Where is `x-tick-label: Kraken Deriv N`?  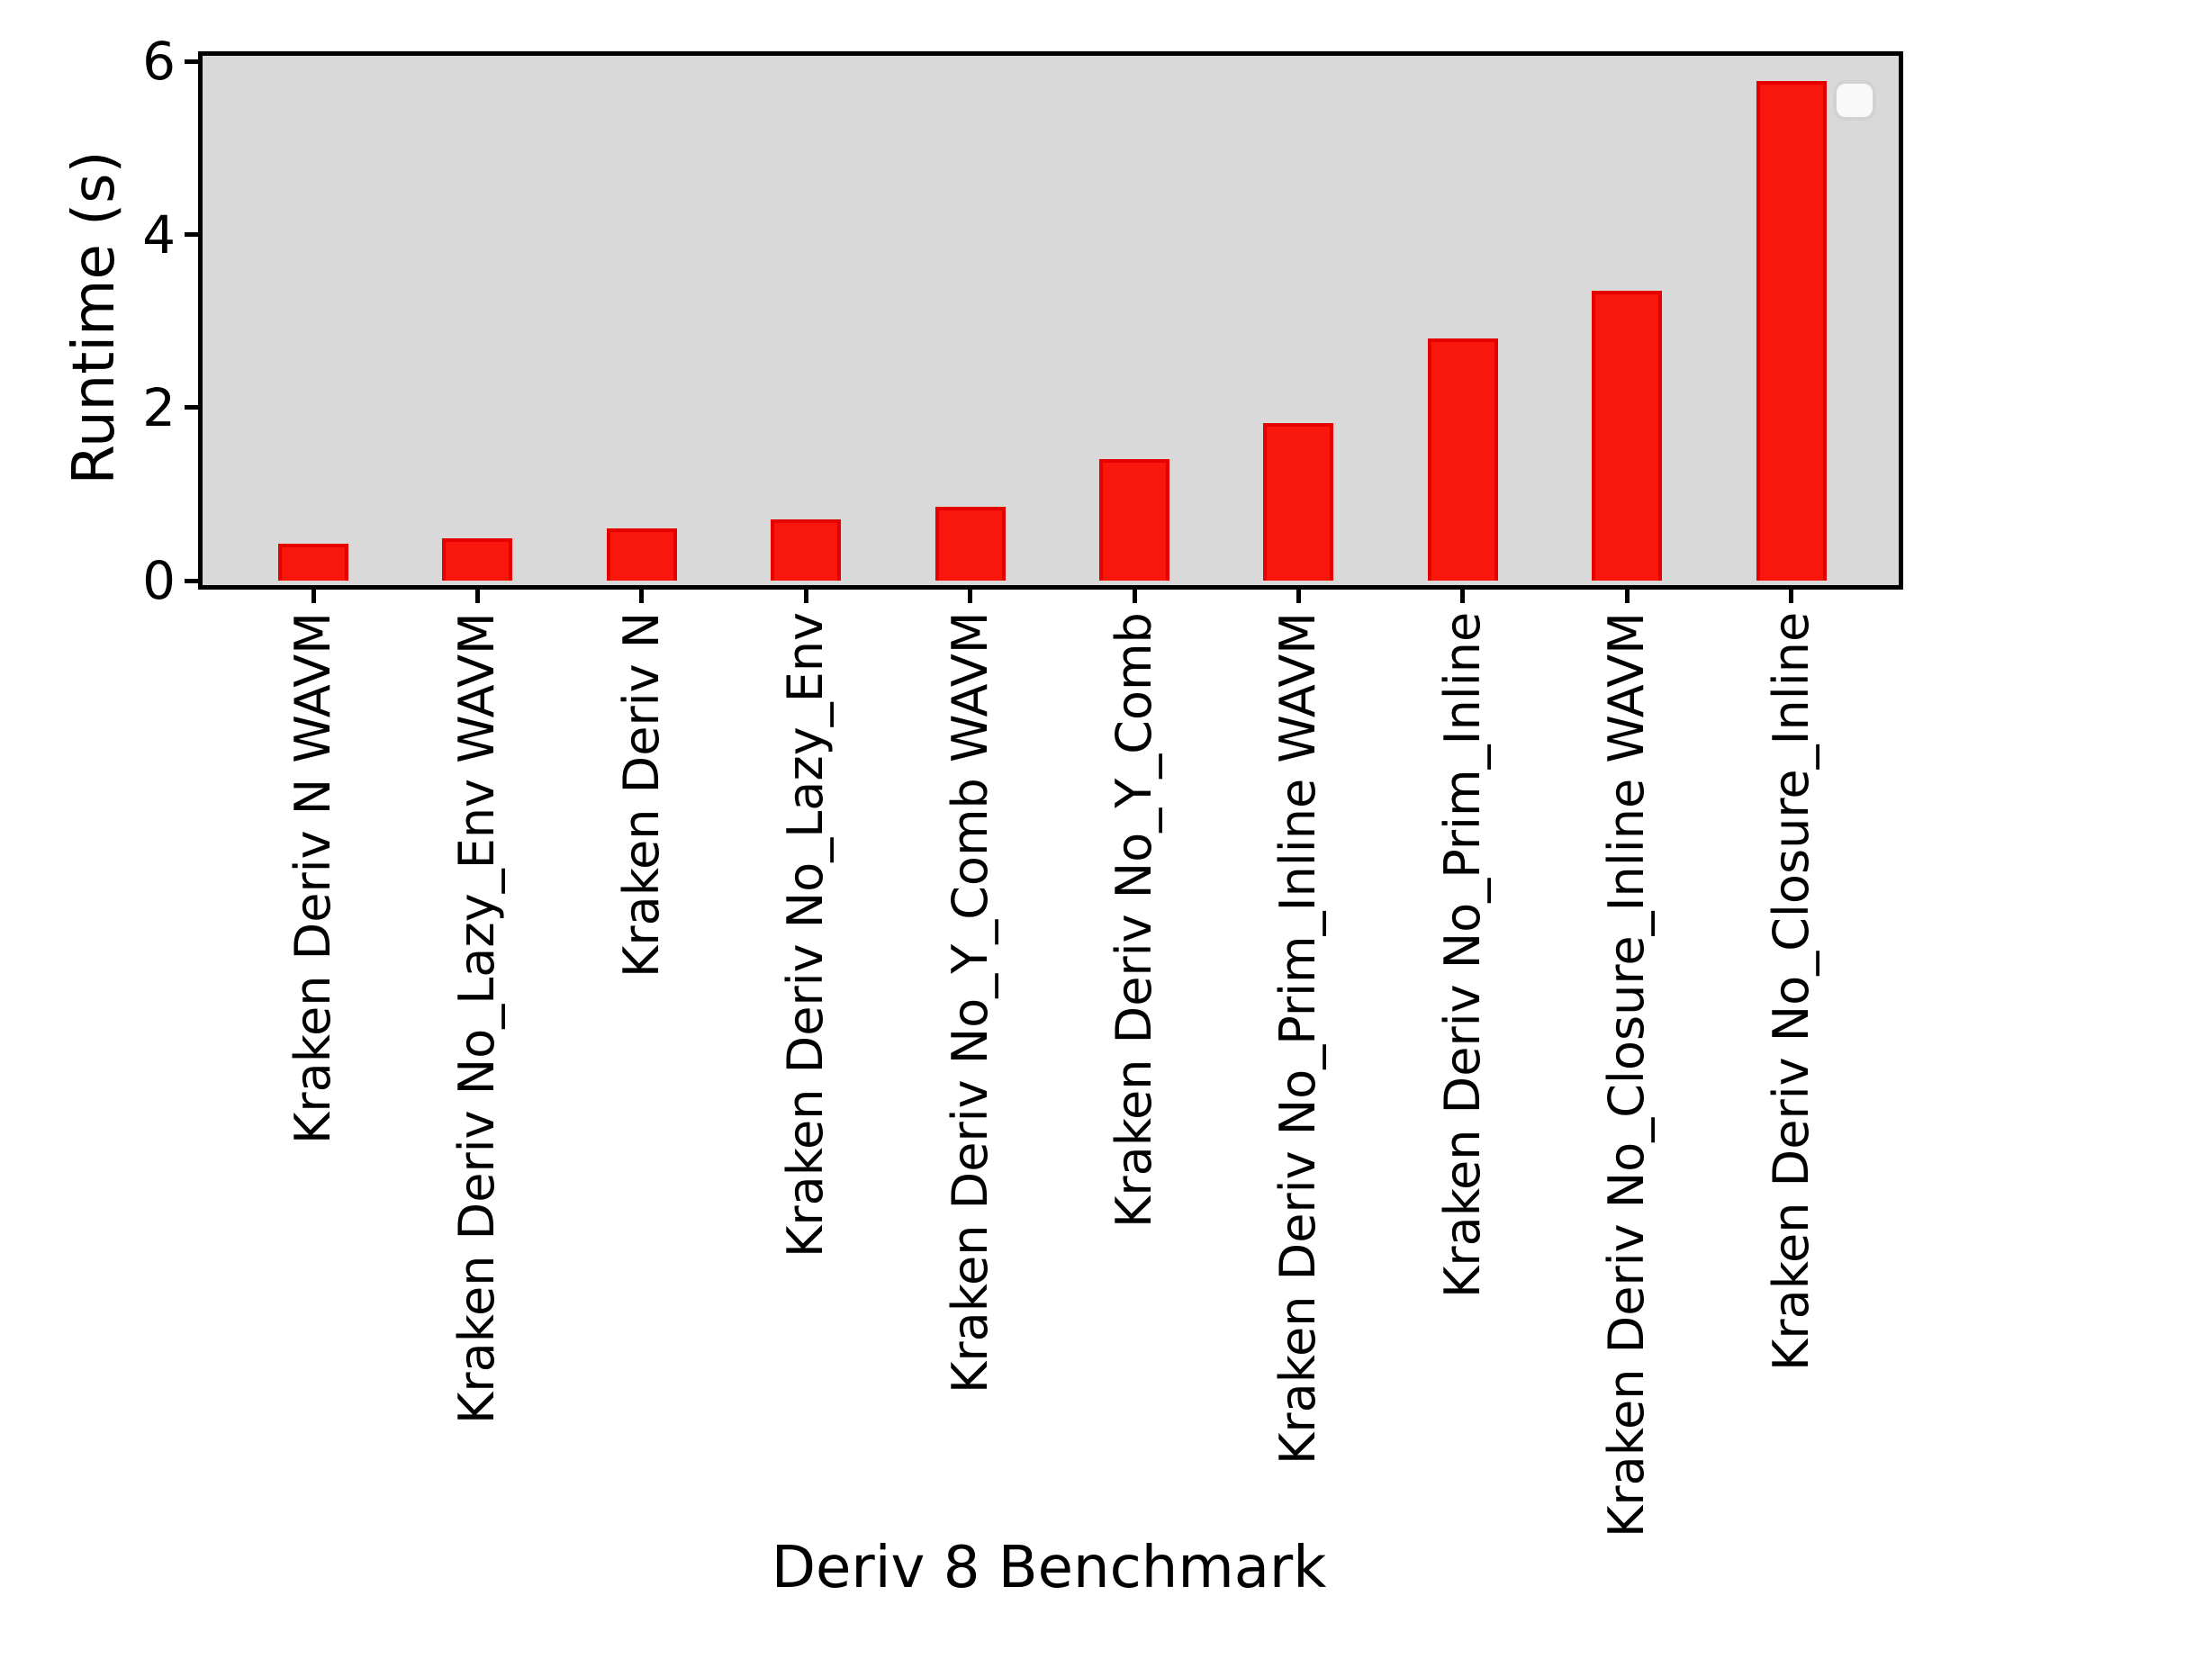
x-tick-label: Kraken Deriv N is located at coordinates (641, 795).